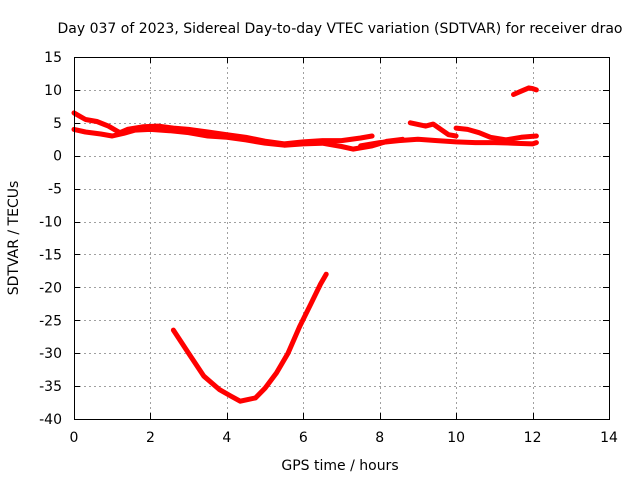 This screenshot has height=480, width=640. What do you see at coordinates (456, 438) in the screenshot?
I see `x-tick-label: 10` at bounding box center [456, 438].